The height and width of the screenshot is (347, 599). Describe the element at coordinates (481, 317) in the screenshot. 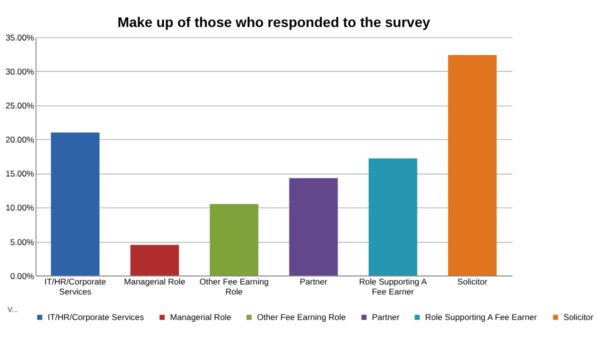

I see `legend-label: Role Supporting A Fee Earner` at that location.